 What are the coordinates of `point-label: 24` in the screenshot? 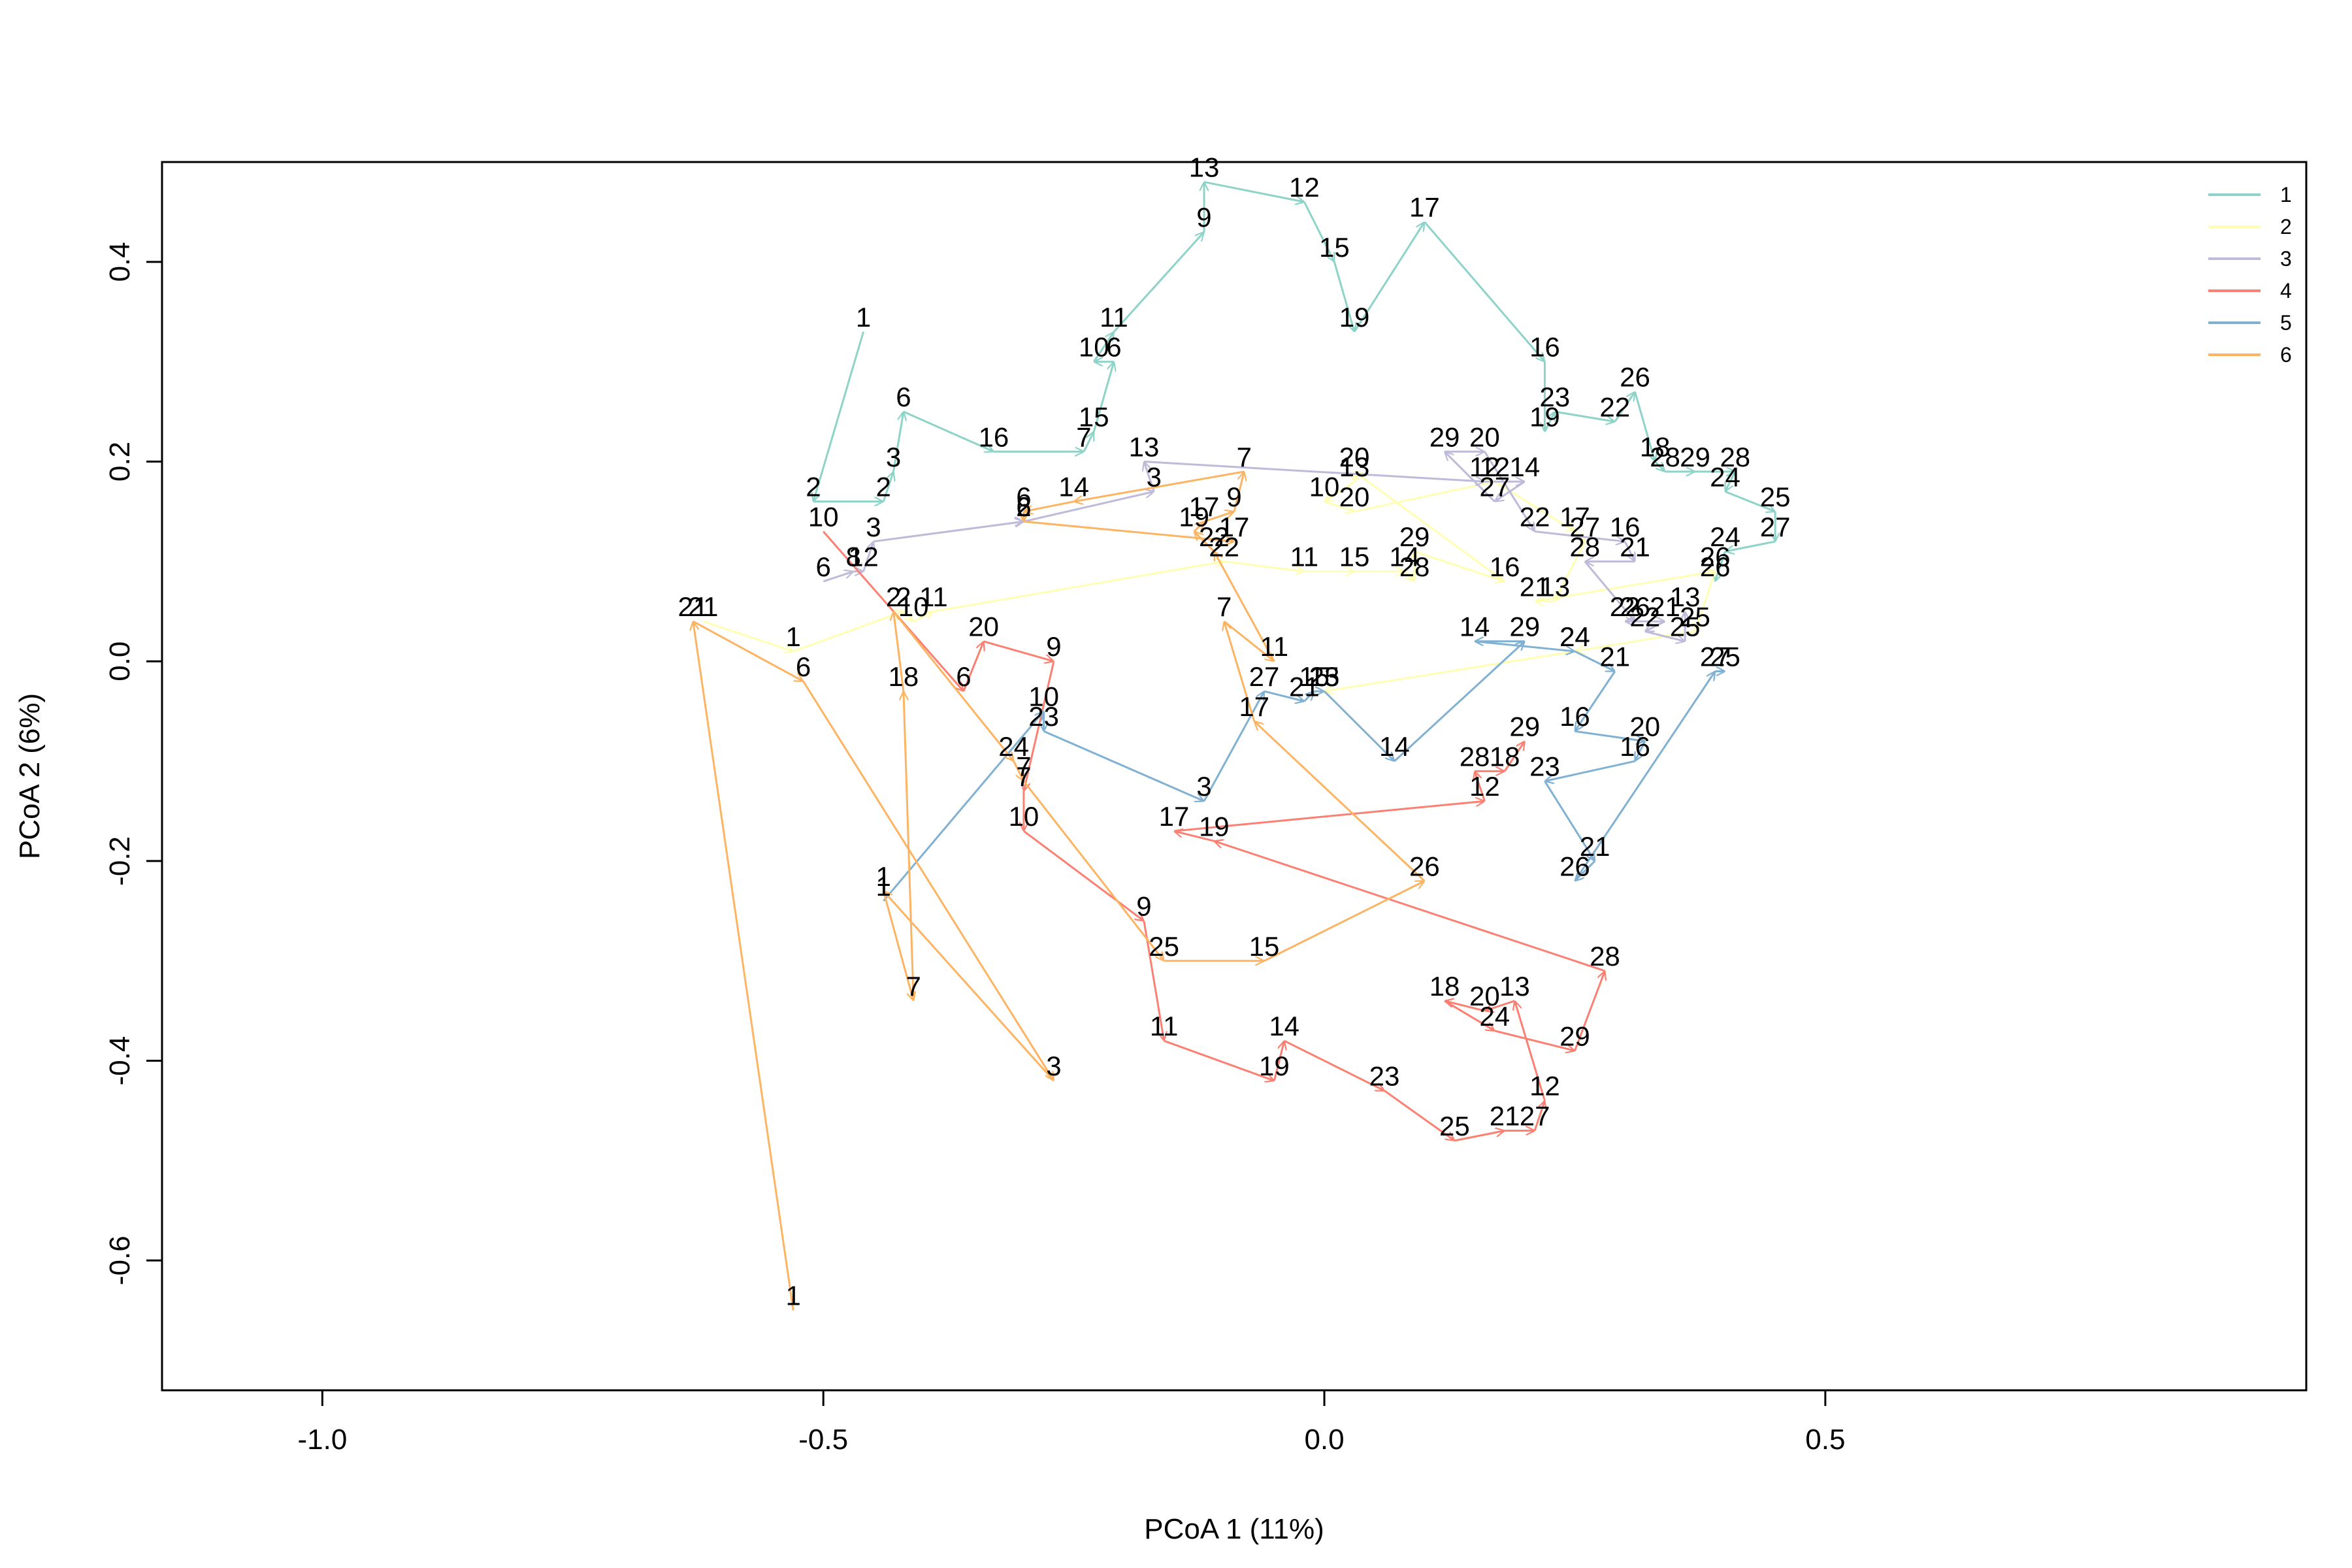 It's located at (1575, 636).